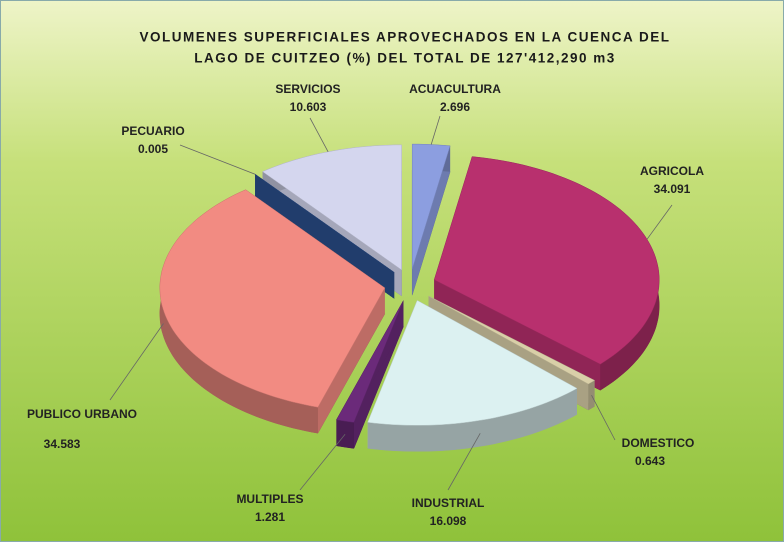 Image resolution: width=784 pixels, height=542 pixels. I want to click on value-label: 34.583, so click(62, 444).